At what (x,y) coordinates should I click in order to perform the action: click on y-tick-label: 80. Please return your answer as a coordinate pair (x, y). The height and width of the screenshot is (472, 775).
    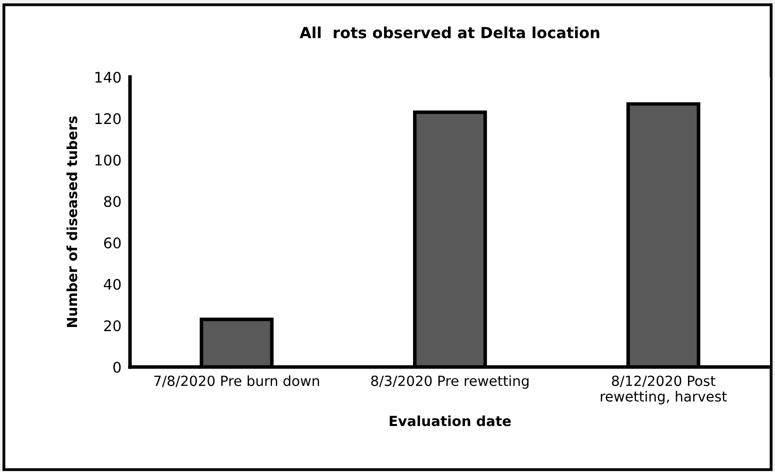
    Looking at the image, I should click on (112, 202).